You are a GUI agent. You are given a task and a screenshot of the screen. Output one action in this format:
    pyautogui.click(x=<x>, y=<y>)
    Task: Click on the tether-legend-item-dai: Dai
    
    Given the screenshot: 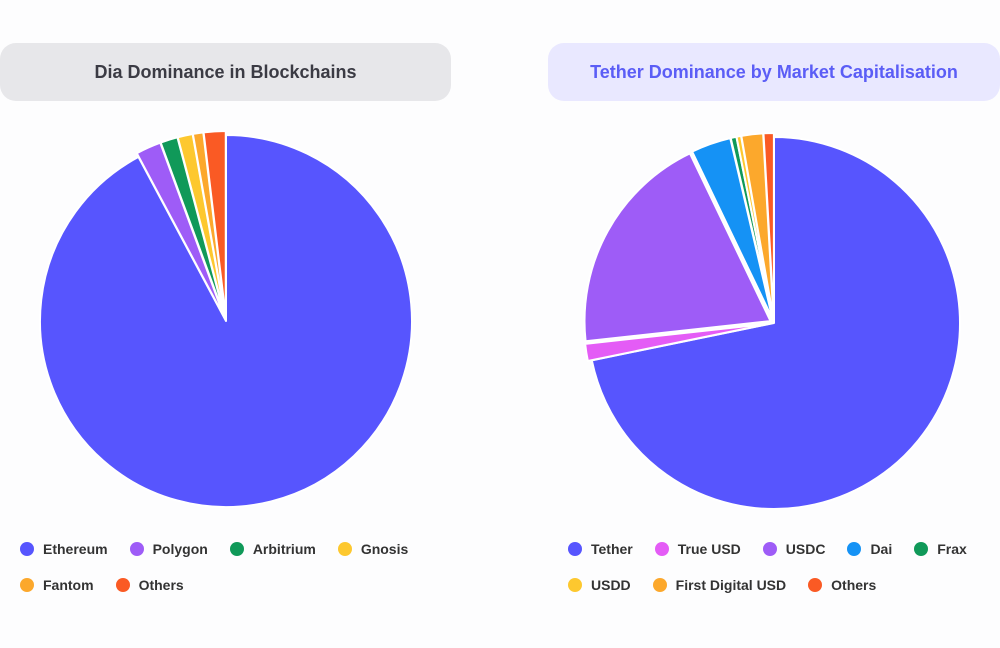 What is the action you would take?
    pyautogui.click(x=869, y=549)
    